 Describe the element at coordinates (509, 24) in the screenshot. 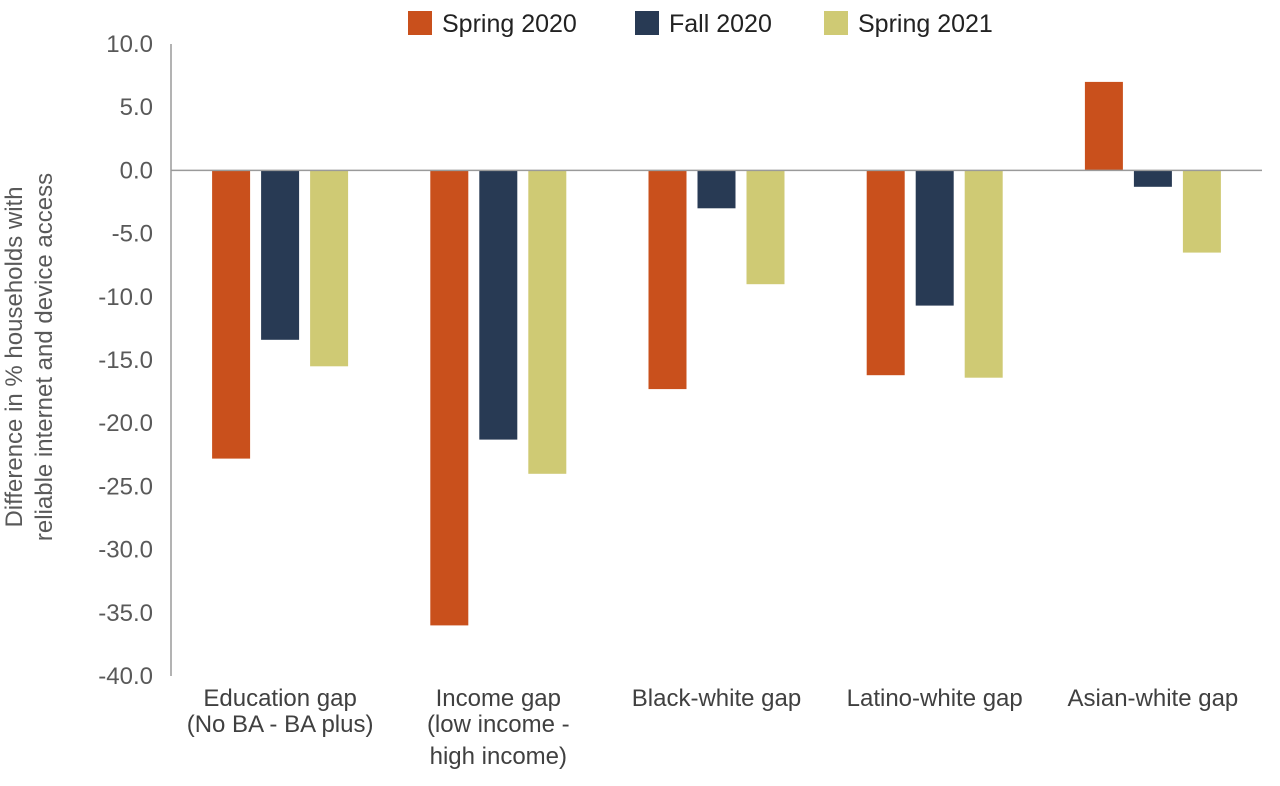

I see `legend-label: Spring 2020` at that location.